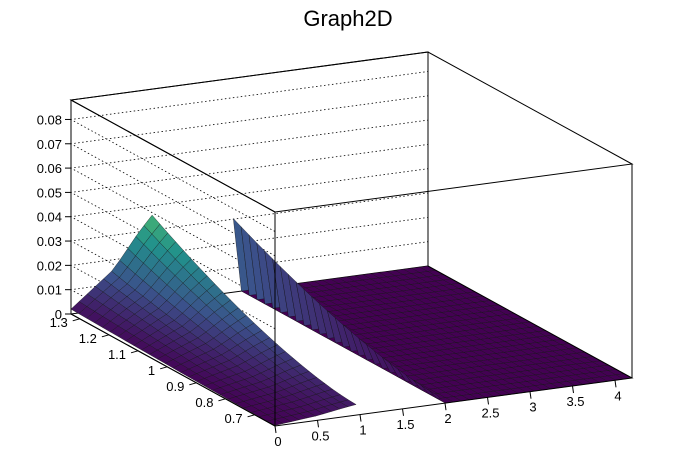 Image resolution: width=696 pixels, height=472 pixels. I want to click on x-tick-label: 3.5, so click(575, 401).